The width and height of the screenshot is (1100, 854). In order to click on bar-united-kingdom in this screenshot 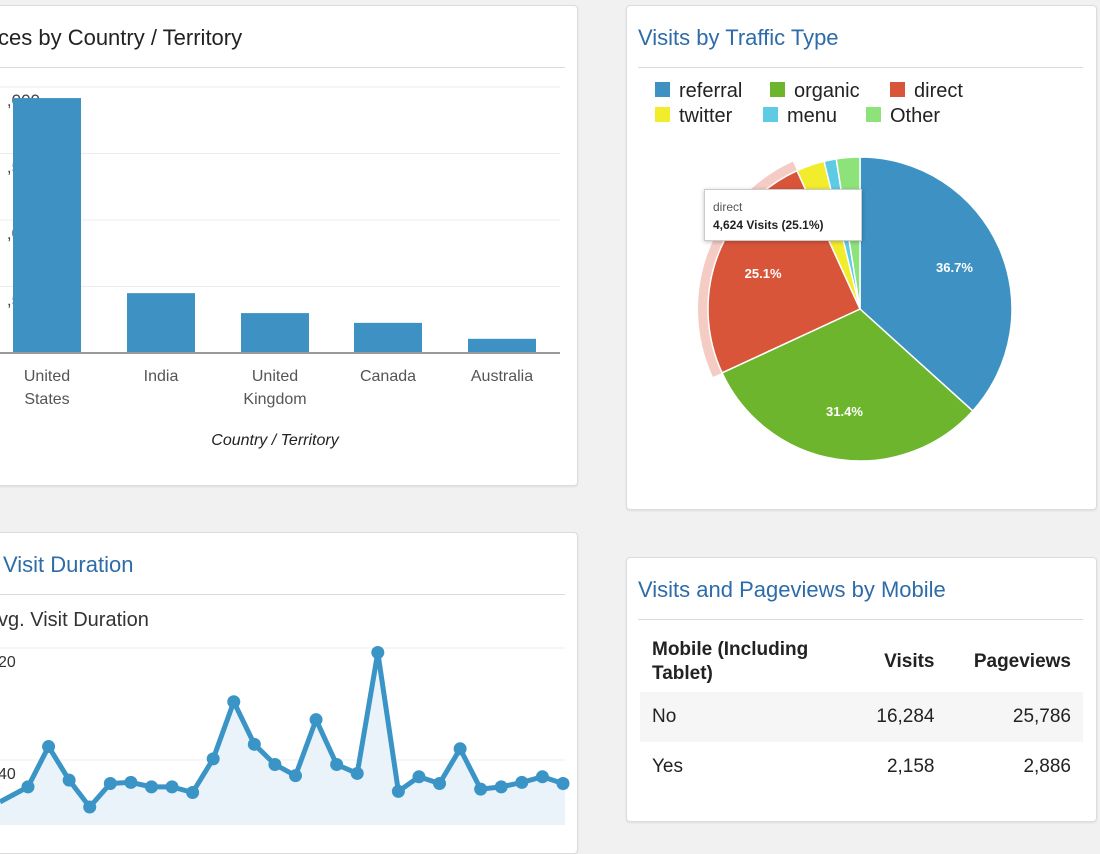, I will do `click(275, 333)`.